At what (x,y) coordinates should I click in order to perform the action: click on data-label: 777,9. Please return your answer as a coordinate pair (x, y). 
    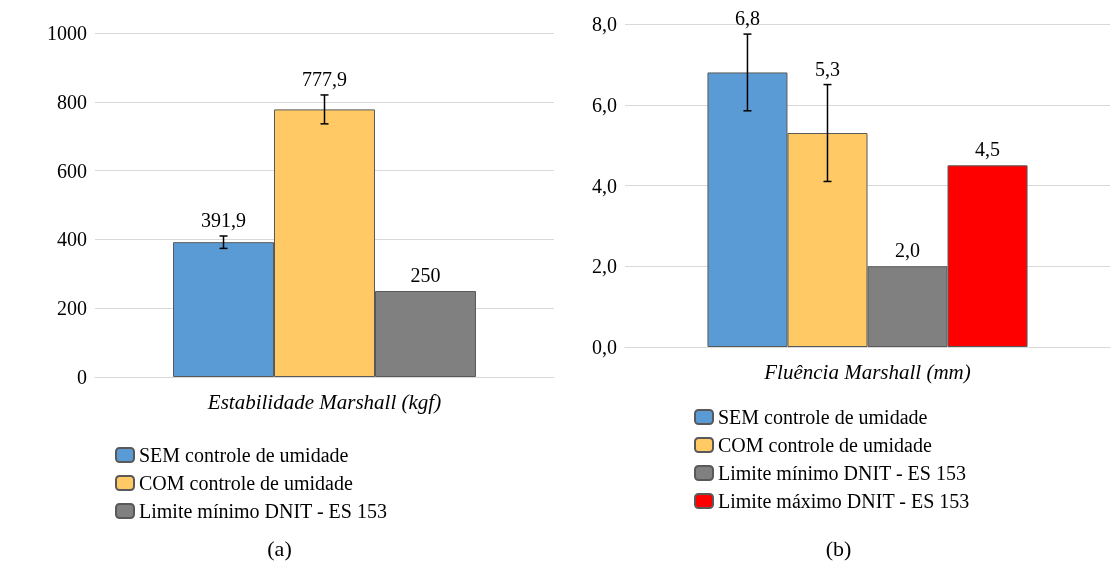
    Looking at the image, I should click on (324, 78).